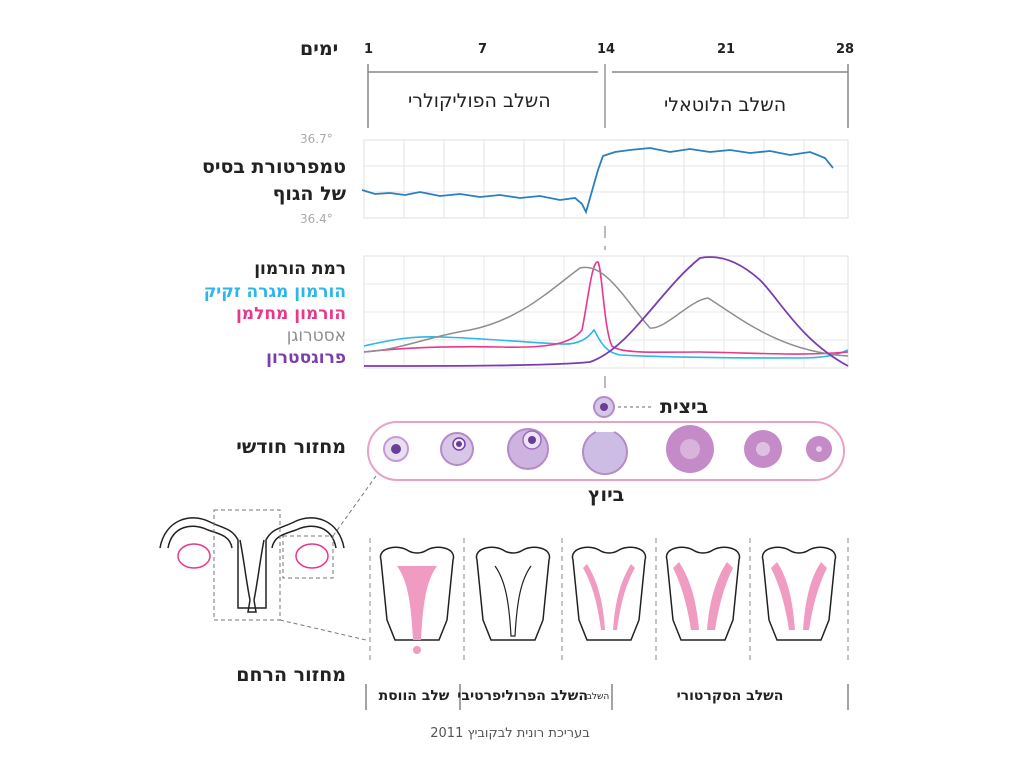  Describe the element at coordinates (597, 181) in the screenshot. I see `temperature-curve` at that location.